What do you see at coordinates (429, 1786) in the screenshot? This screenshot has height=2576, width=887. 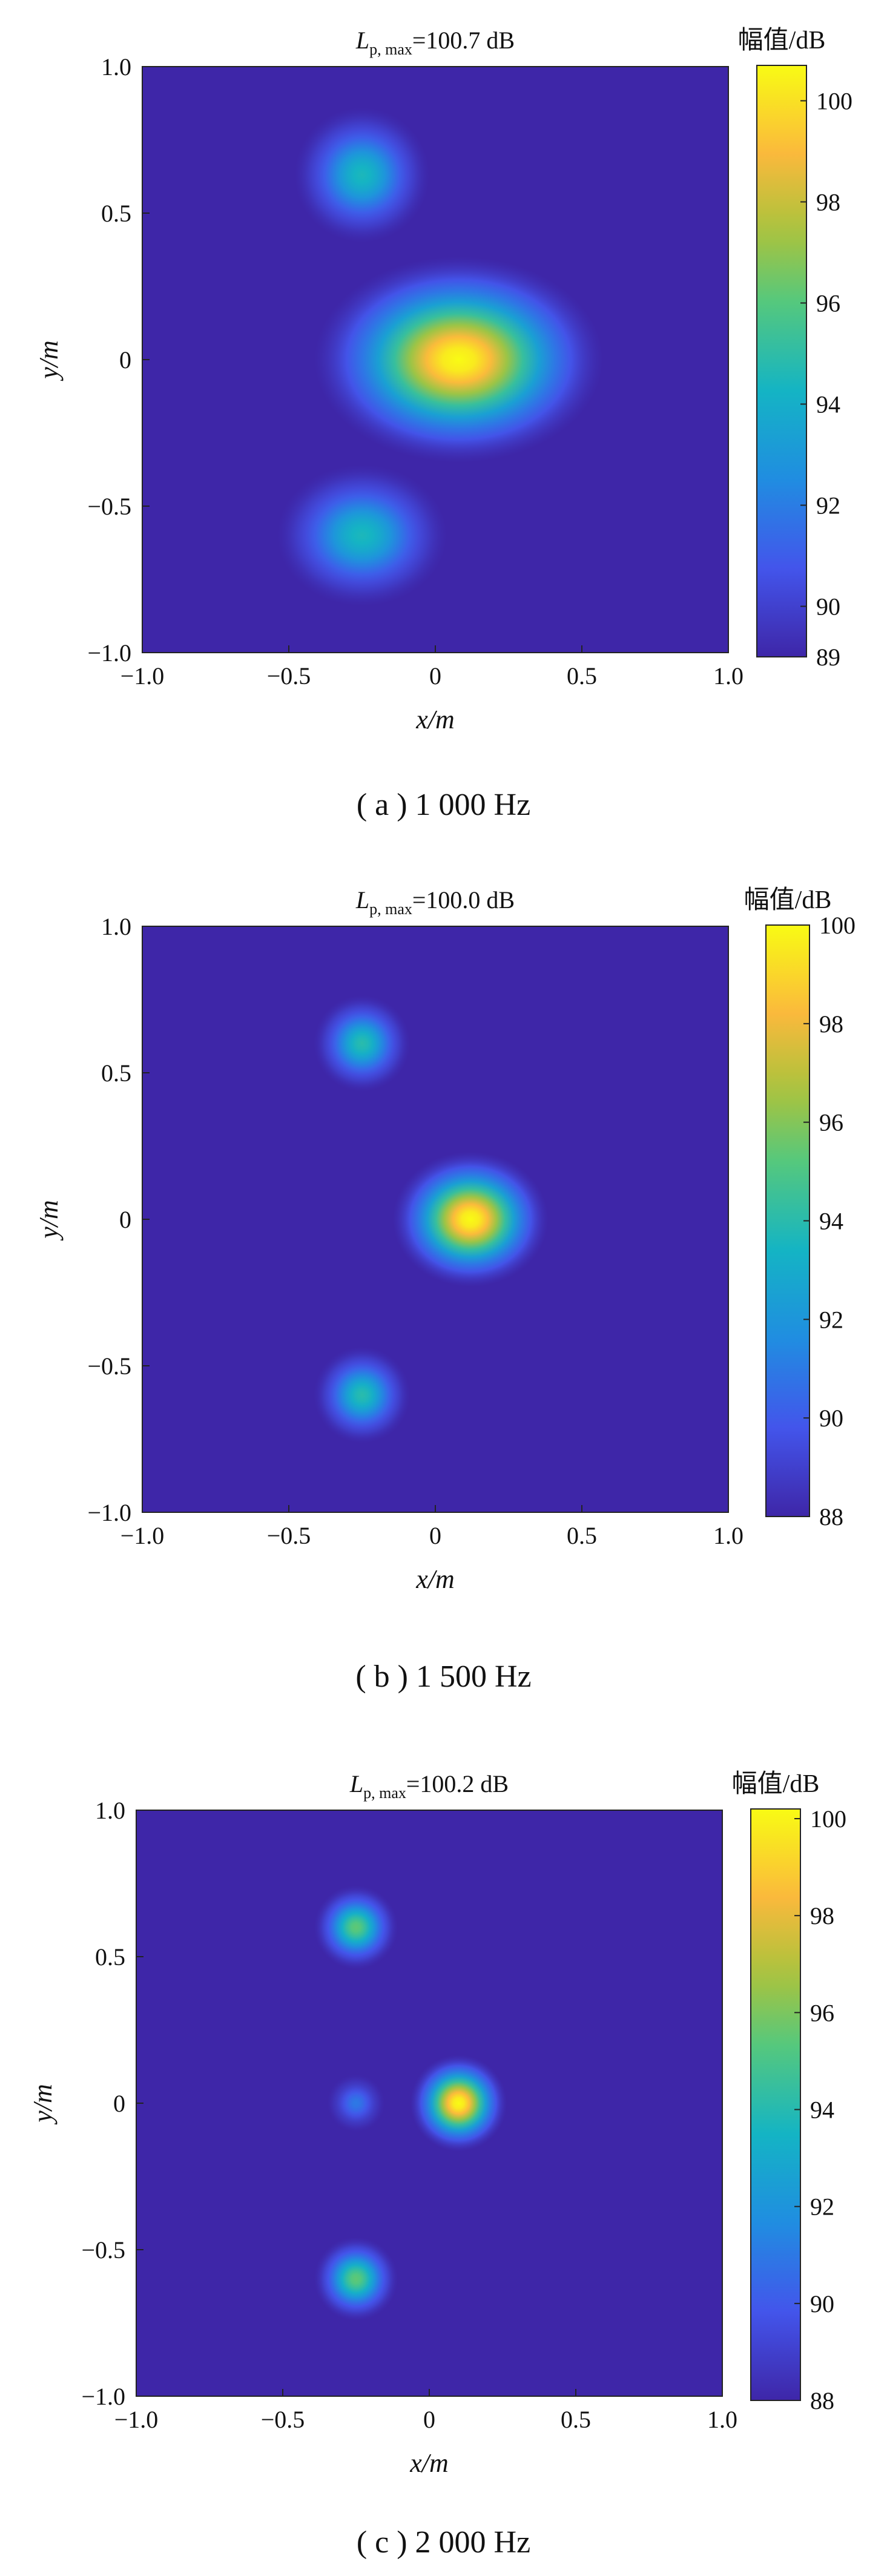 I see `chart-title: Lp, max=100.2 dB` at bounding box center [429, 1786].